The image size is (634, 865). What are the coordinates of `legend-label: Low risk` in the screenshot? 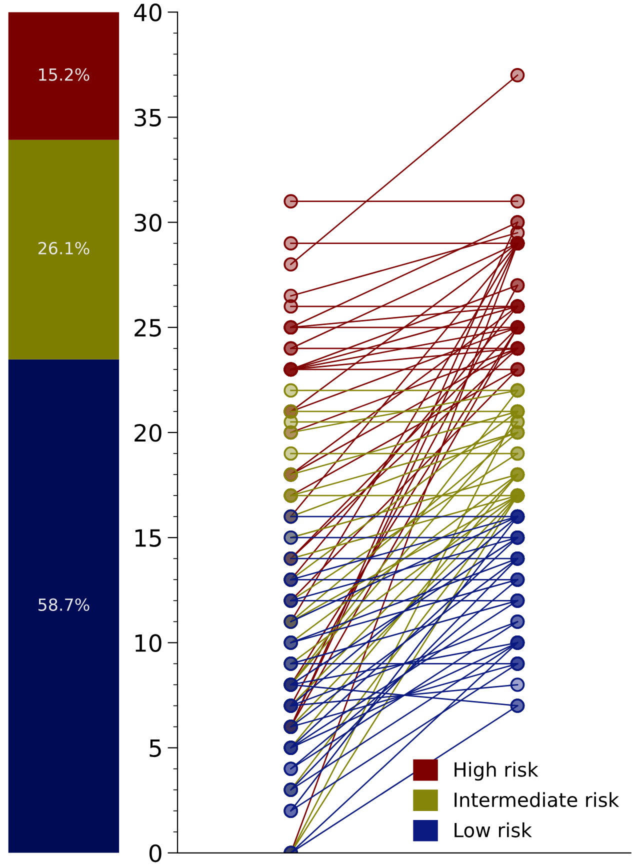 It's located at (493, 830).